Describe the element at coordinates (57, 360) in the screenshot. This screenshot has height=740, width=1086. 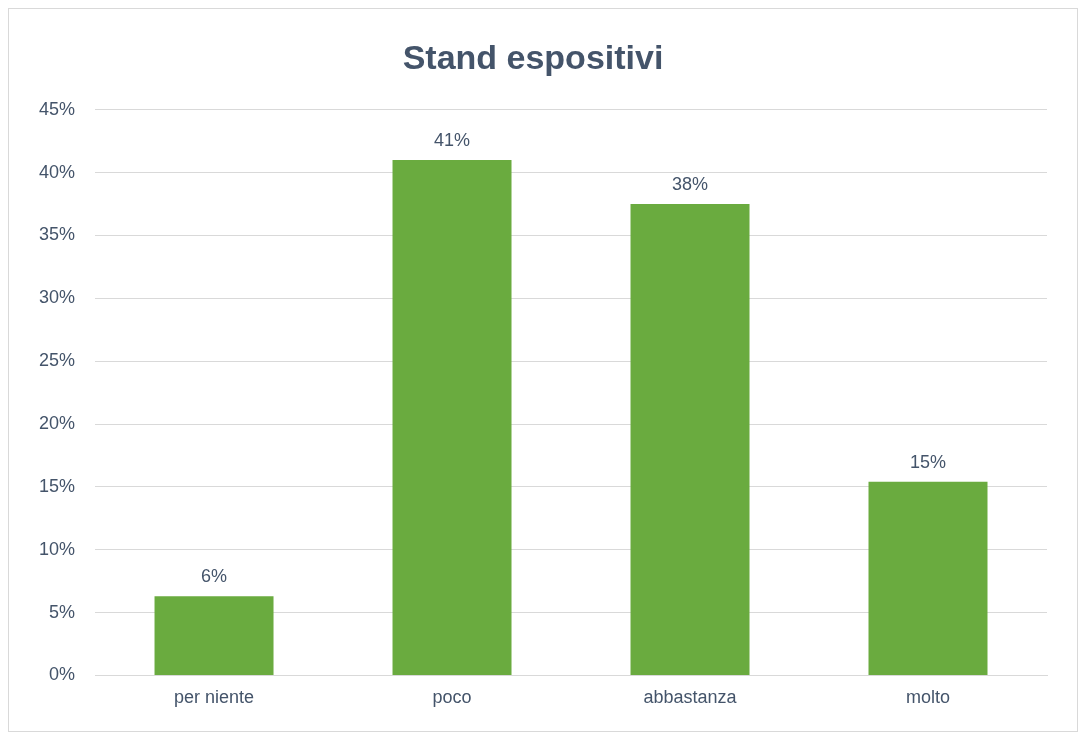
I see `y-tick-label: 25%` at that location.